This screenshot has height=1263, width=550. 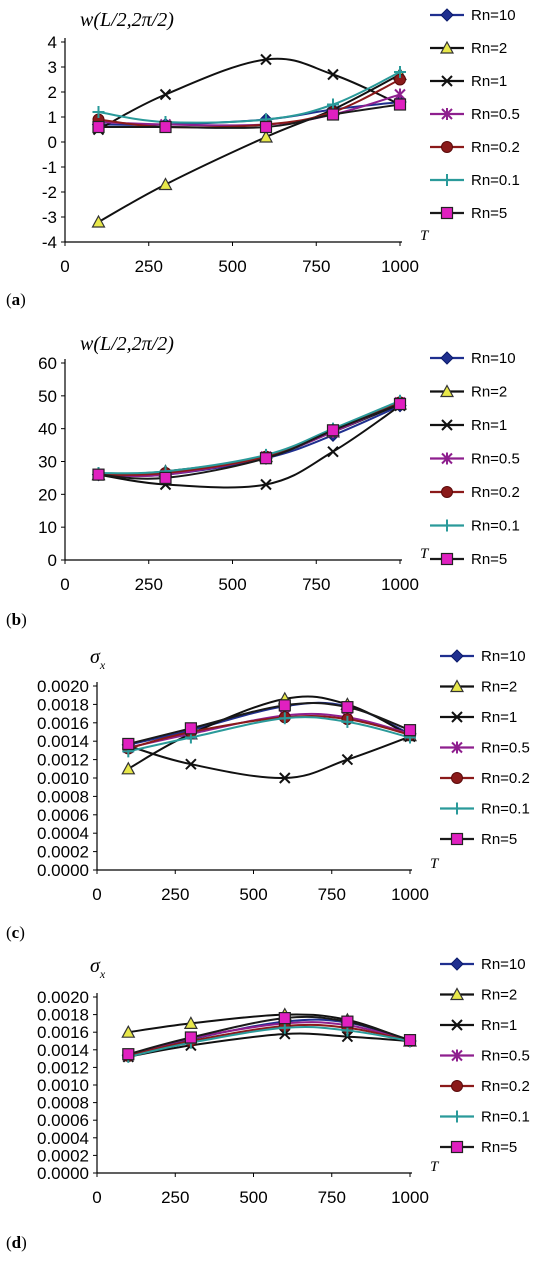 I want to click on series-line, so click(x=249, y=439).